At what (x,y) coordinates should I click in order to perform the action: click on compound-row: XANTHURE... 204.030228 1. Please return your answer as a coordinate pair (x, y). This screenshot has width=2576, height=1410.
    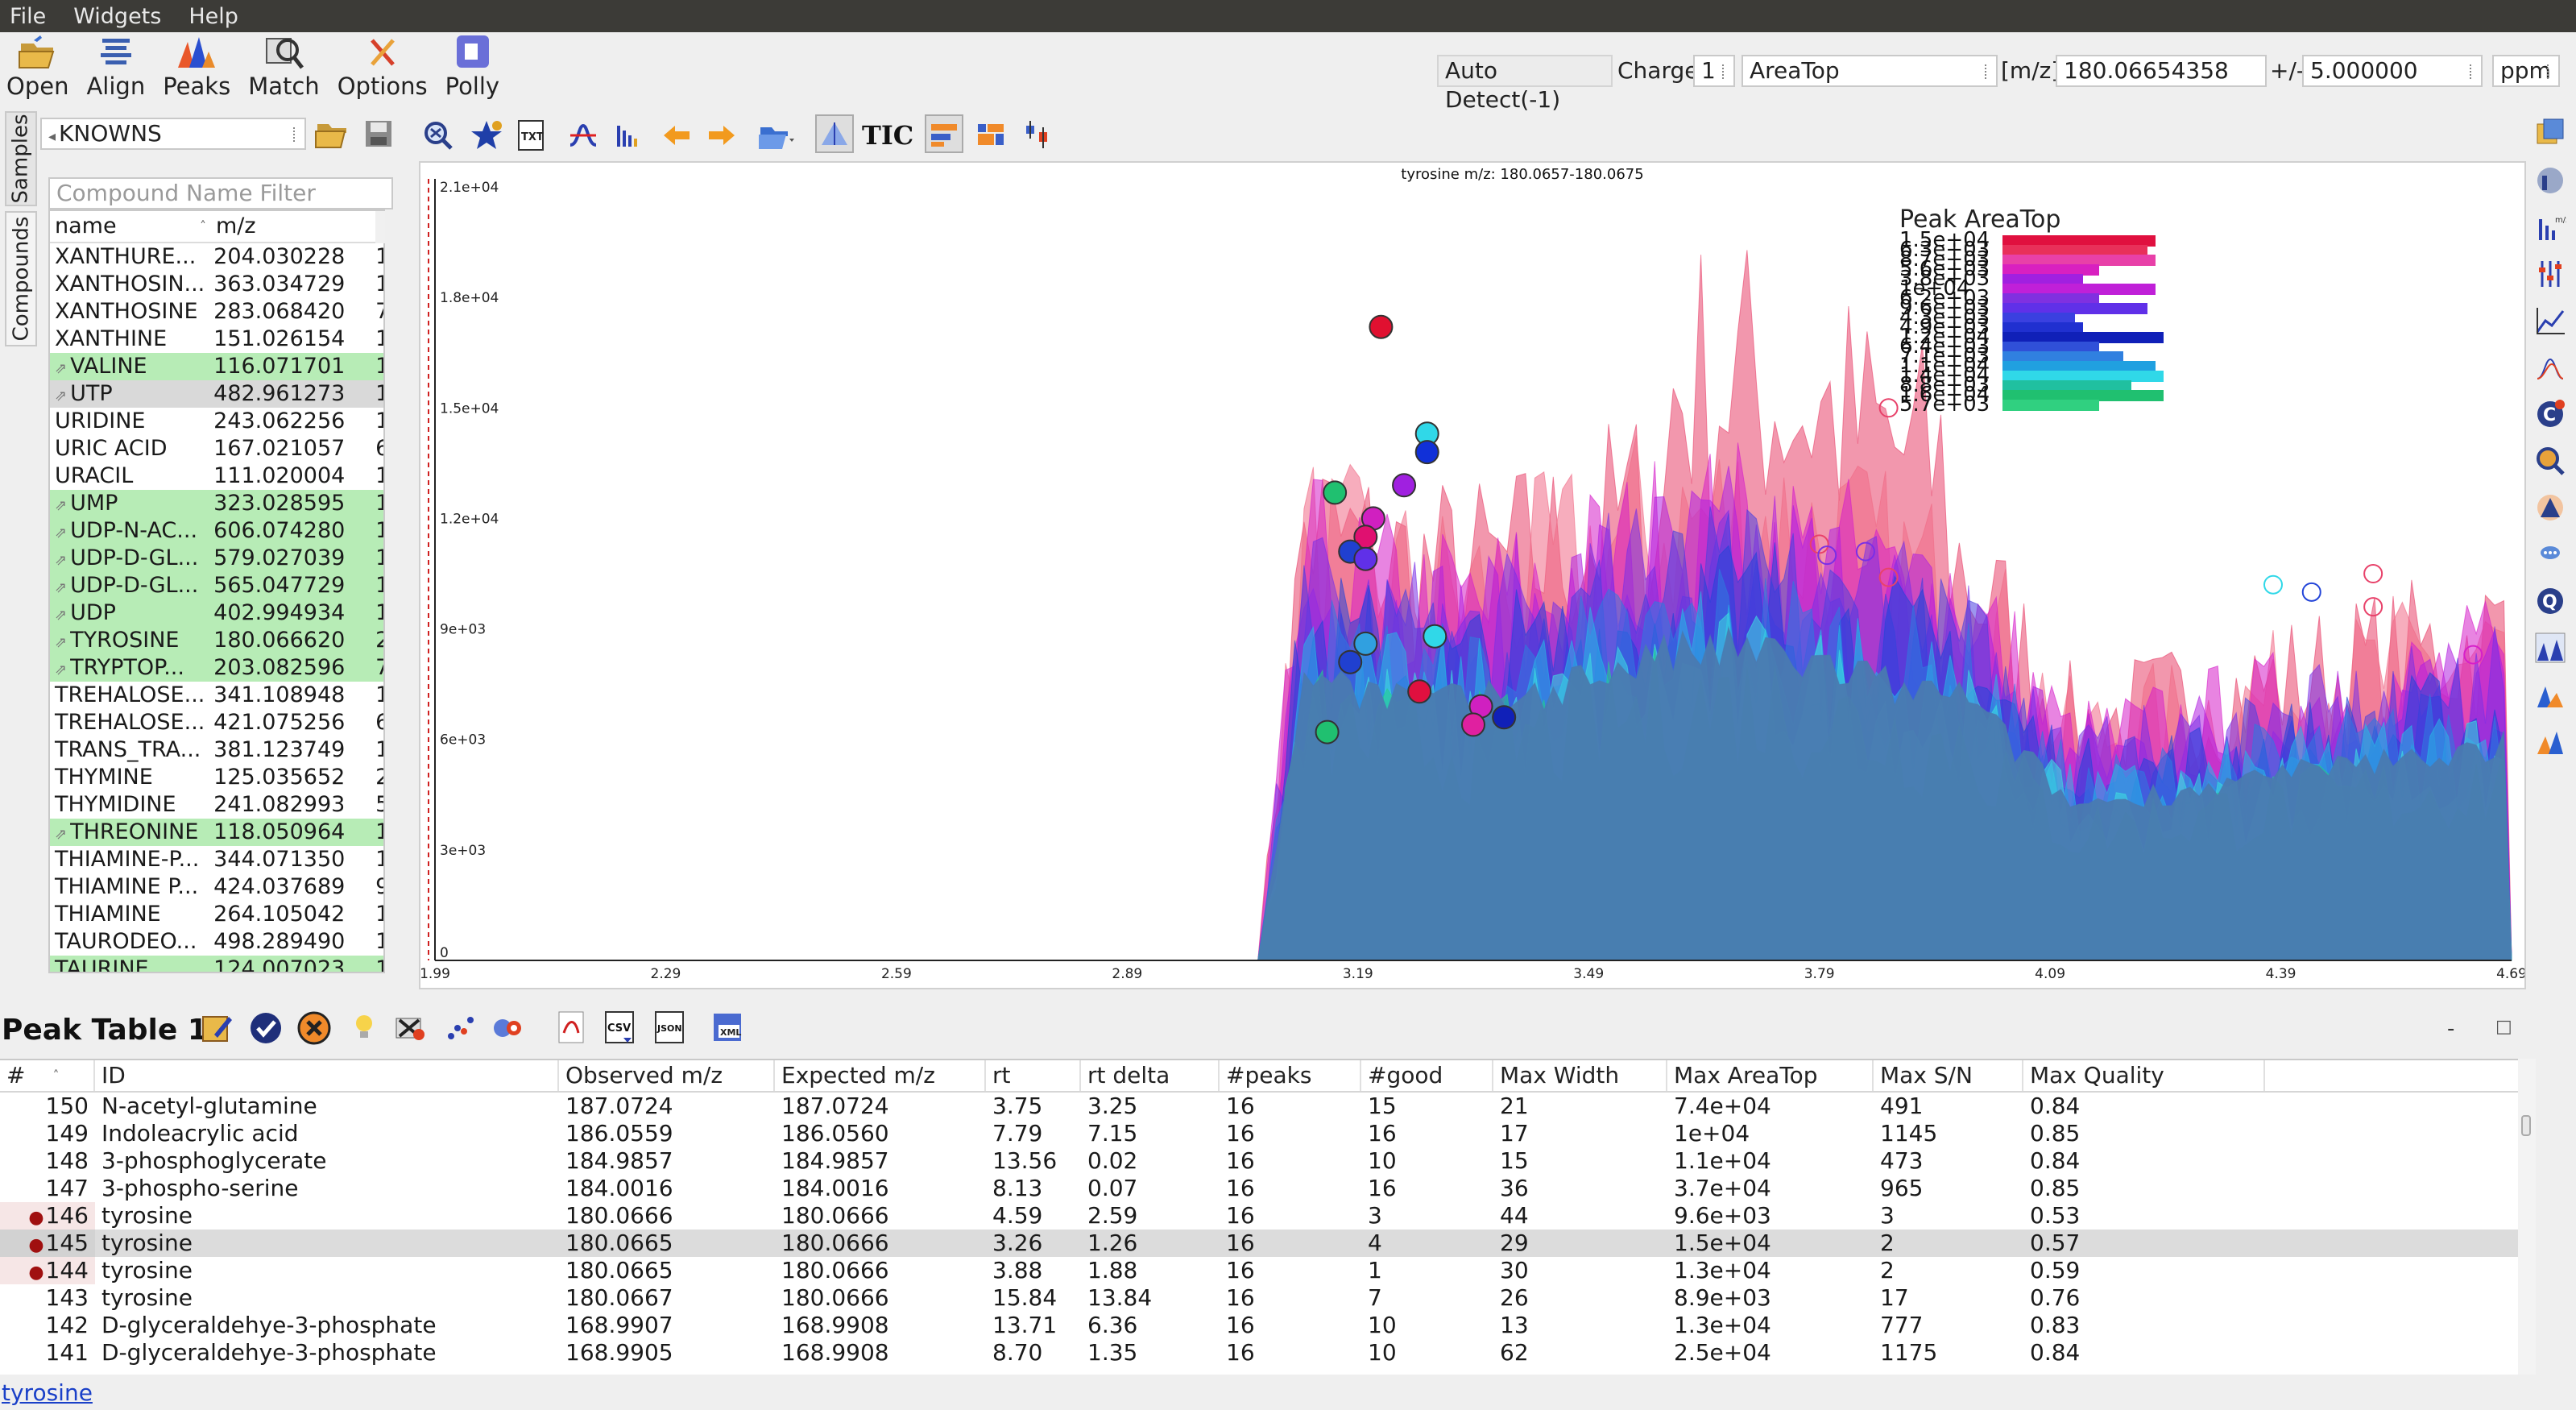
    Looking at the image, I should click on (216, 257).